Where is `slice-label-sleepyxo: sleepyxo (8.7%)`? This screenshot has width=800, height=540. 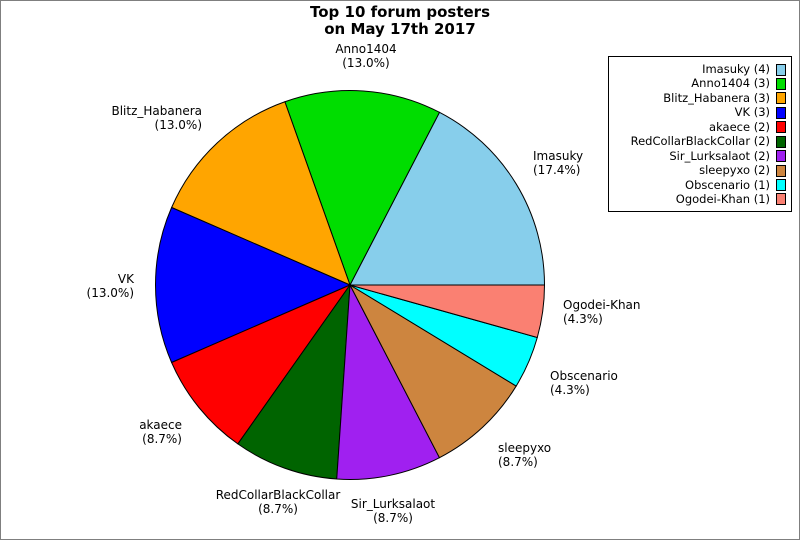
slice-label-sleepyxo: sleepyxo (8.7%) is located at coordinates (524, 455).